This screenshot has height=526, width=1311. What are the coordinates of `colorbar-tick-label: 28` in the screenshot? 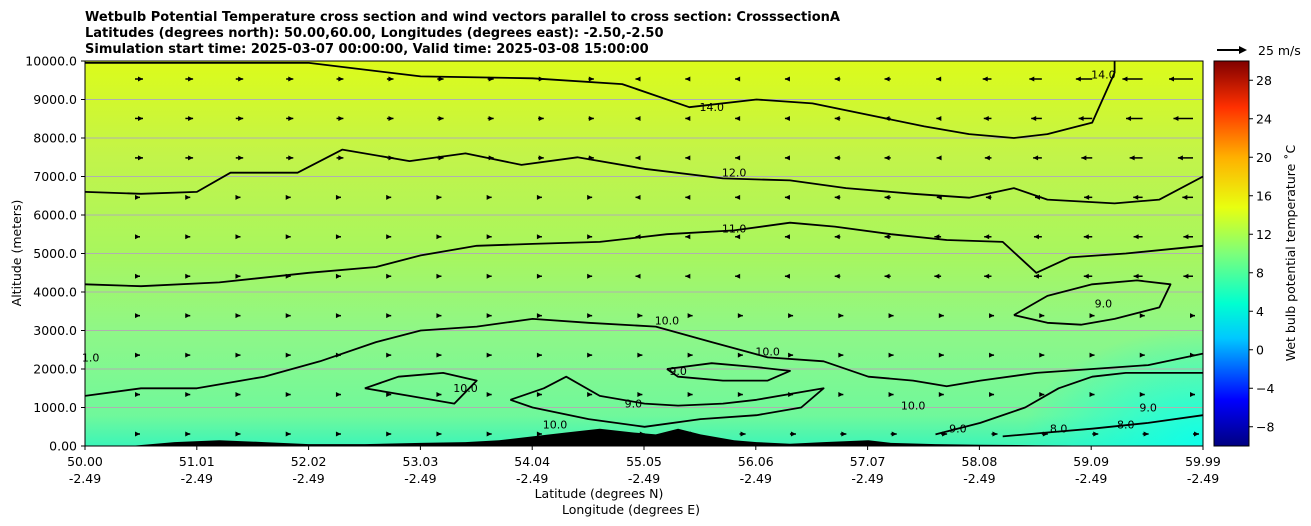 It's located at (1264, 80).